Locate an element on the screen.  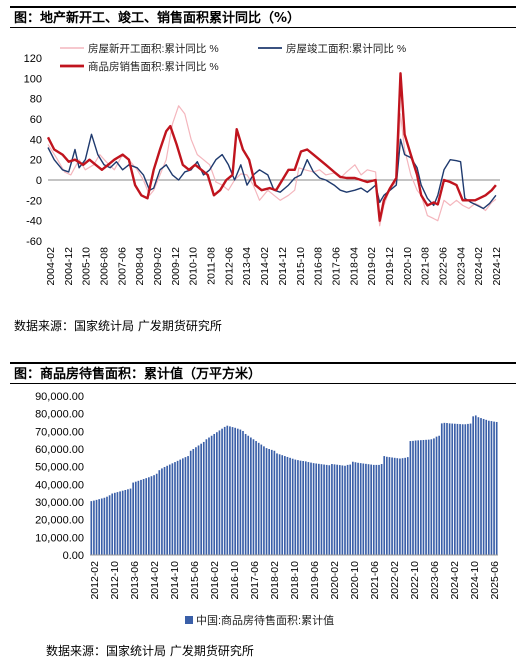
chart2-x-tick-label: 2020-02 is located at coordinates (335, 580).